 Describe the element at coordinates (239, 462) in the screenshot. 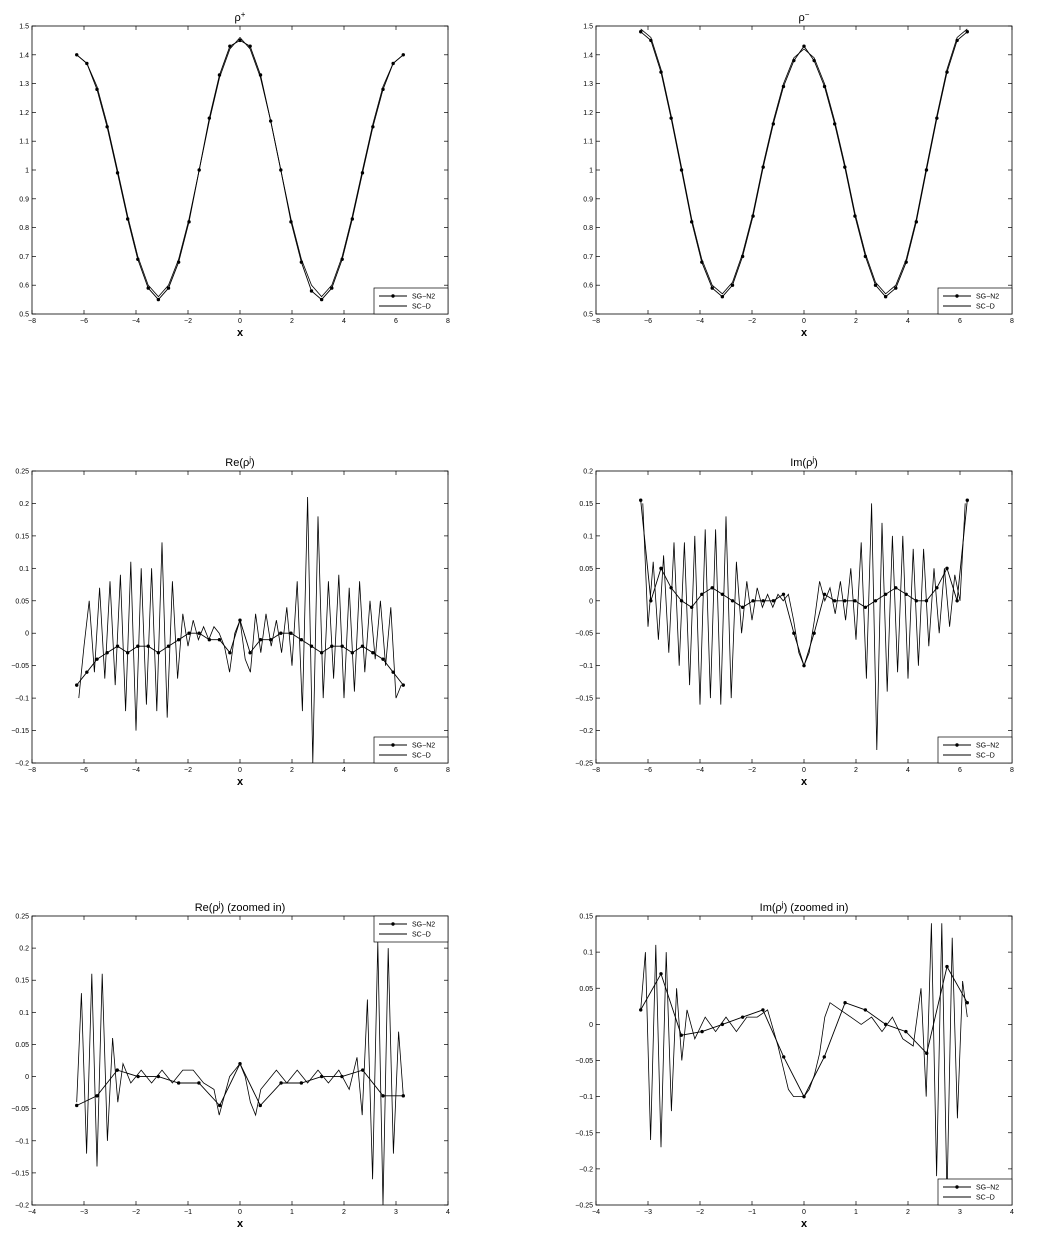

I see `chart-title: Re(ρj)` at that location.